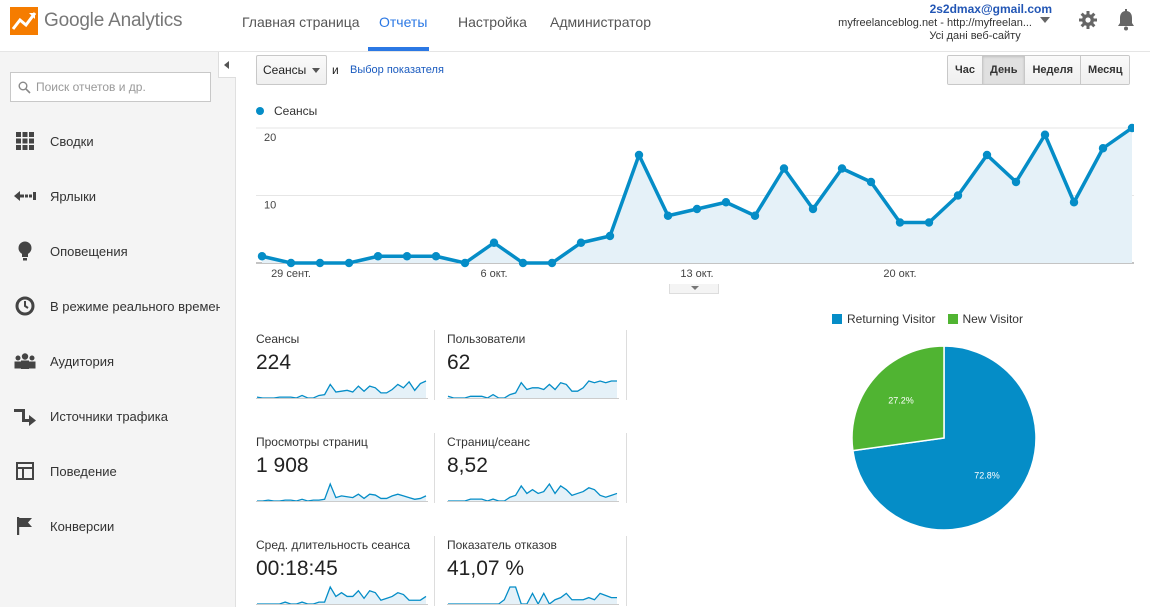 This screenshot has height=607, width=1150. I want to click on account-email: 2s2dmax@gmail.com, so click(990, 9).